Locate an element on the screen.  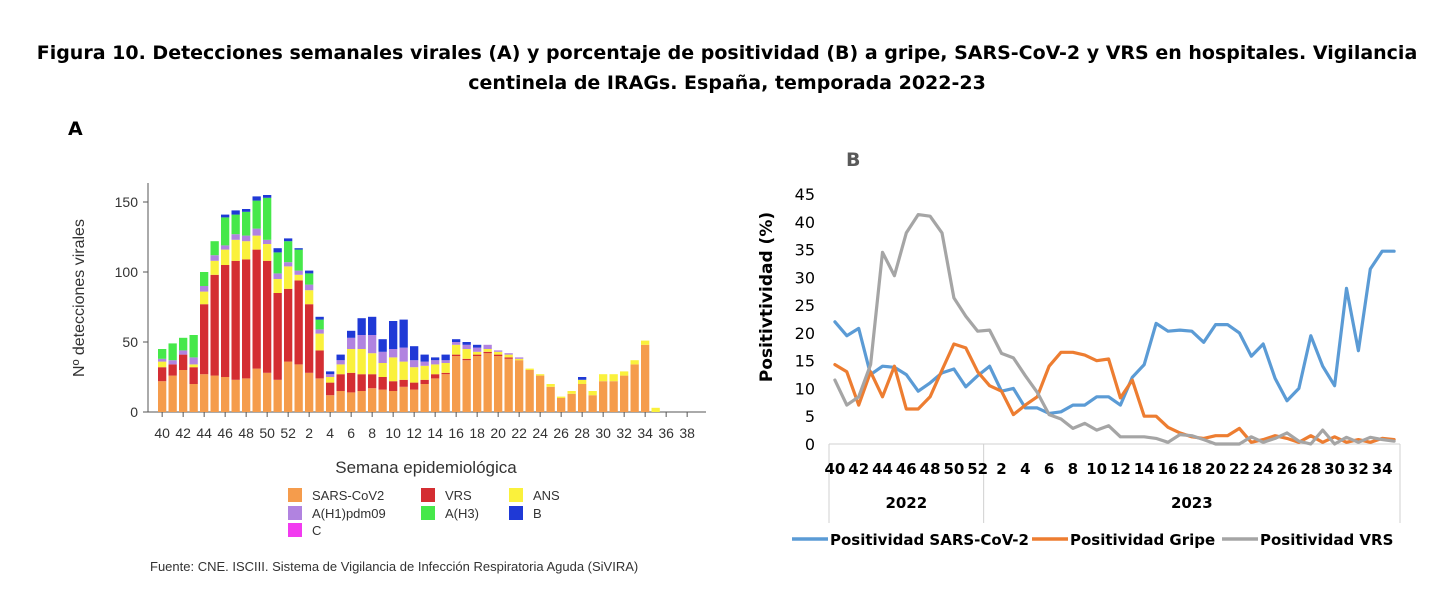
bar-sars-cov2-wk51 is located at coordinates (277, 395).